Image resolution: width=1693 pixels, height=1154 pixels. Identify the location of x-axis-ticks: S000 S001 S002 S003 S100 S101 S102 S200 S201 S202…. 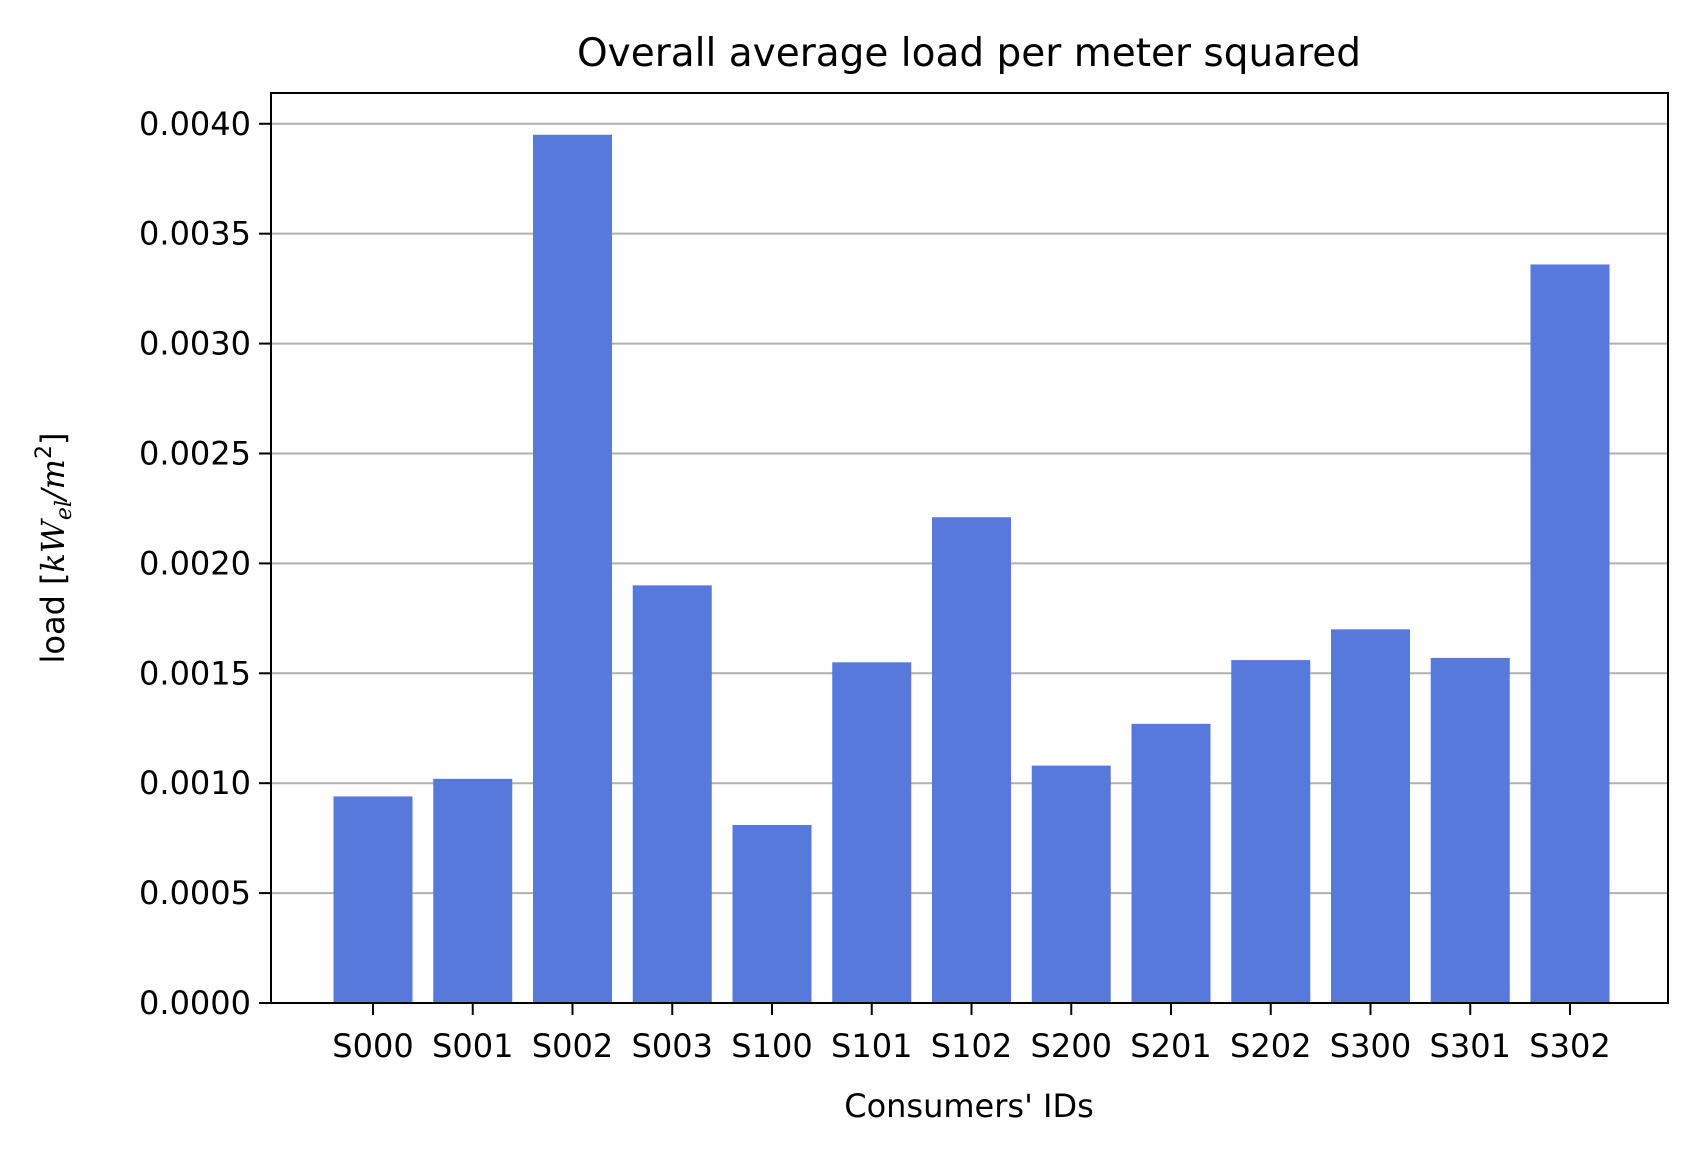
(971, 1034).